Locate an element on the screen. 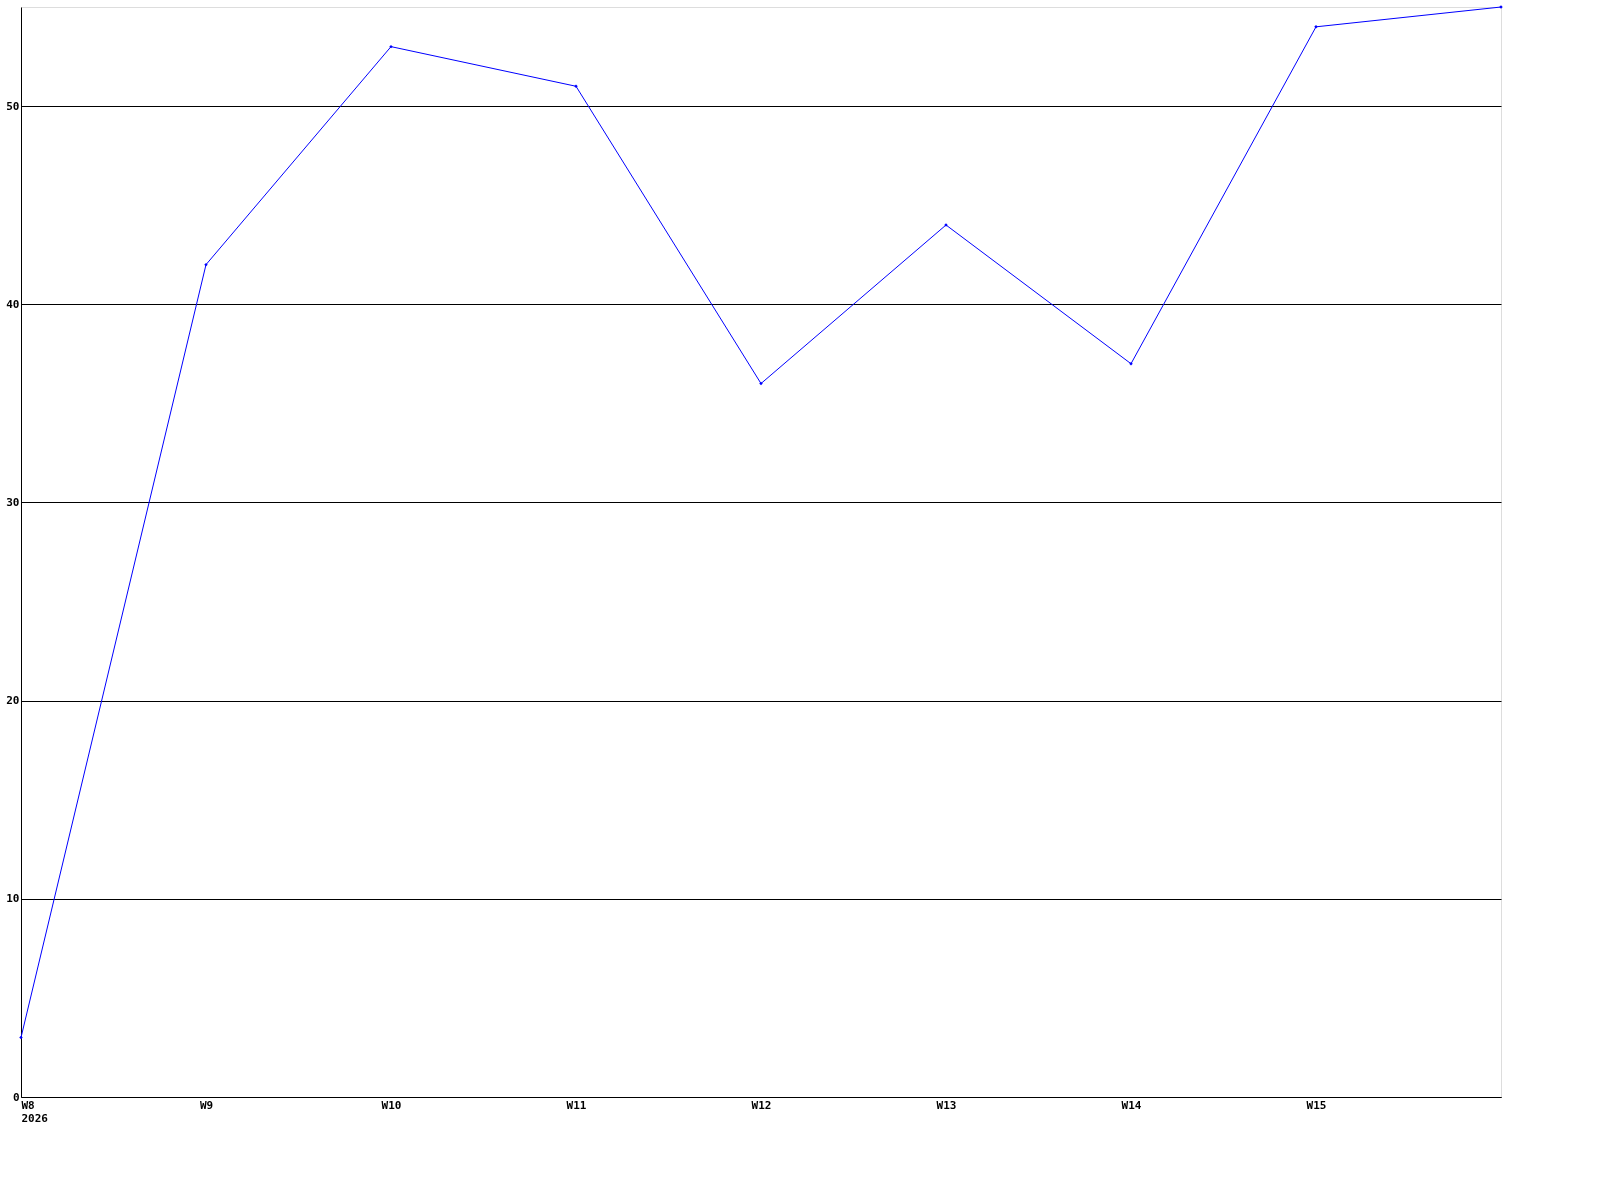  x-tick-label: W10 is located at coordinates (391, 1105).